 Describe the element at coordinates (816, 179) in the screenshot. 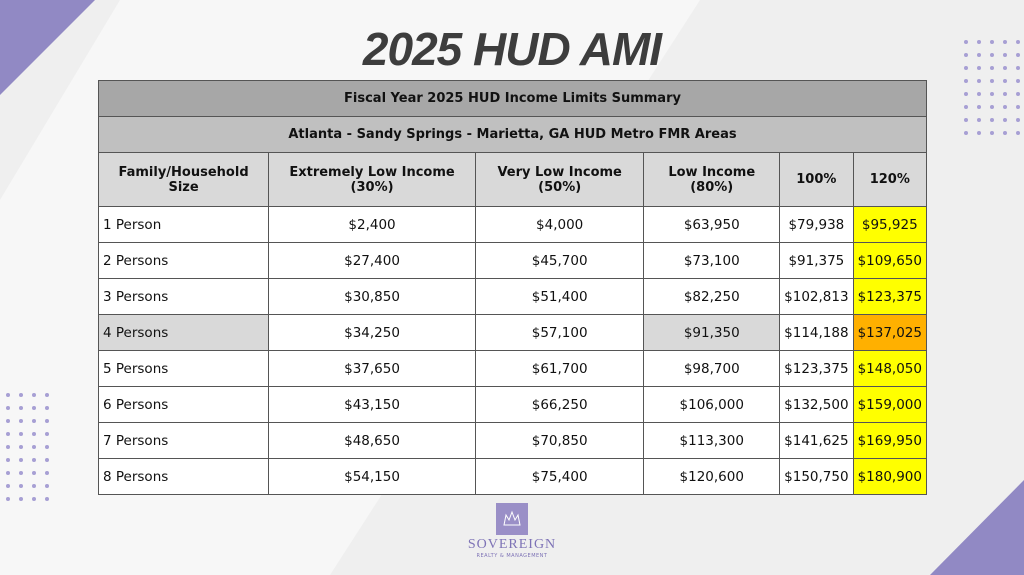

I see `header-cell: 100%` at that location.